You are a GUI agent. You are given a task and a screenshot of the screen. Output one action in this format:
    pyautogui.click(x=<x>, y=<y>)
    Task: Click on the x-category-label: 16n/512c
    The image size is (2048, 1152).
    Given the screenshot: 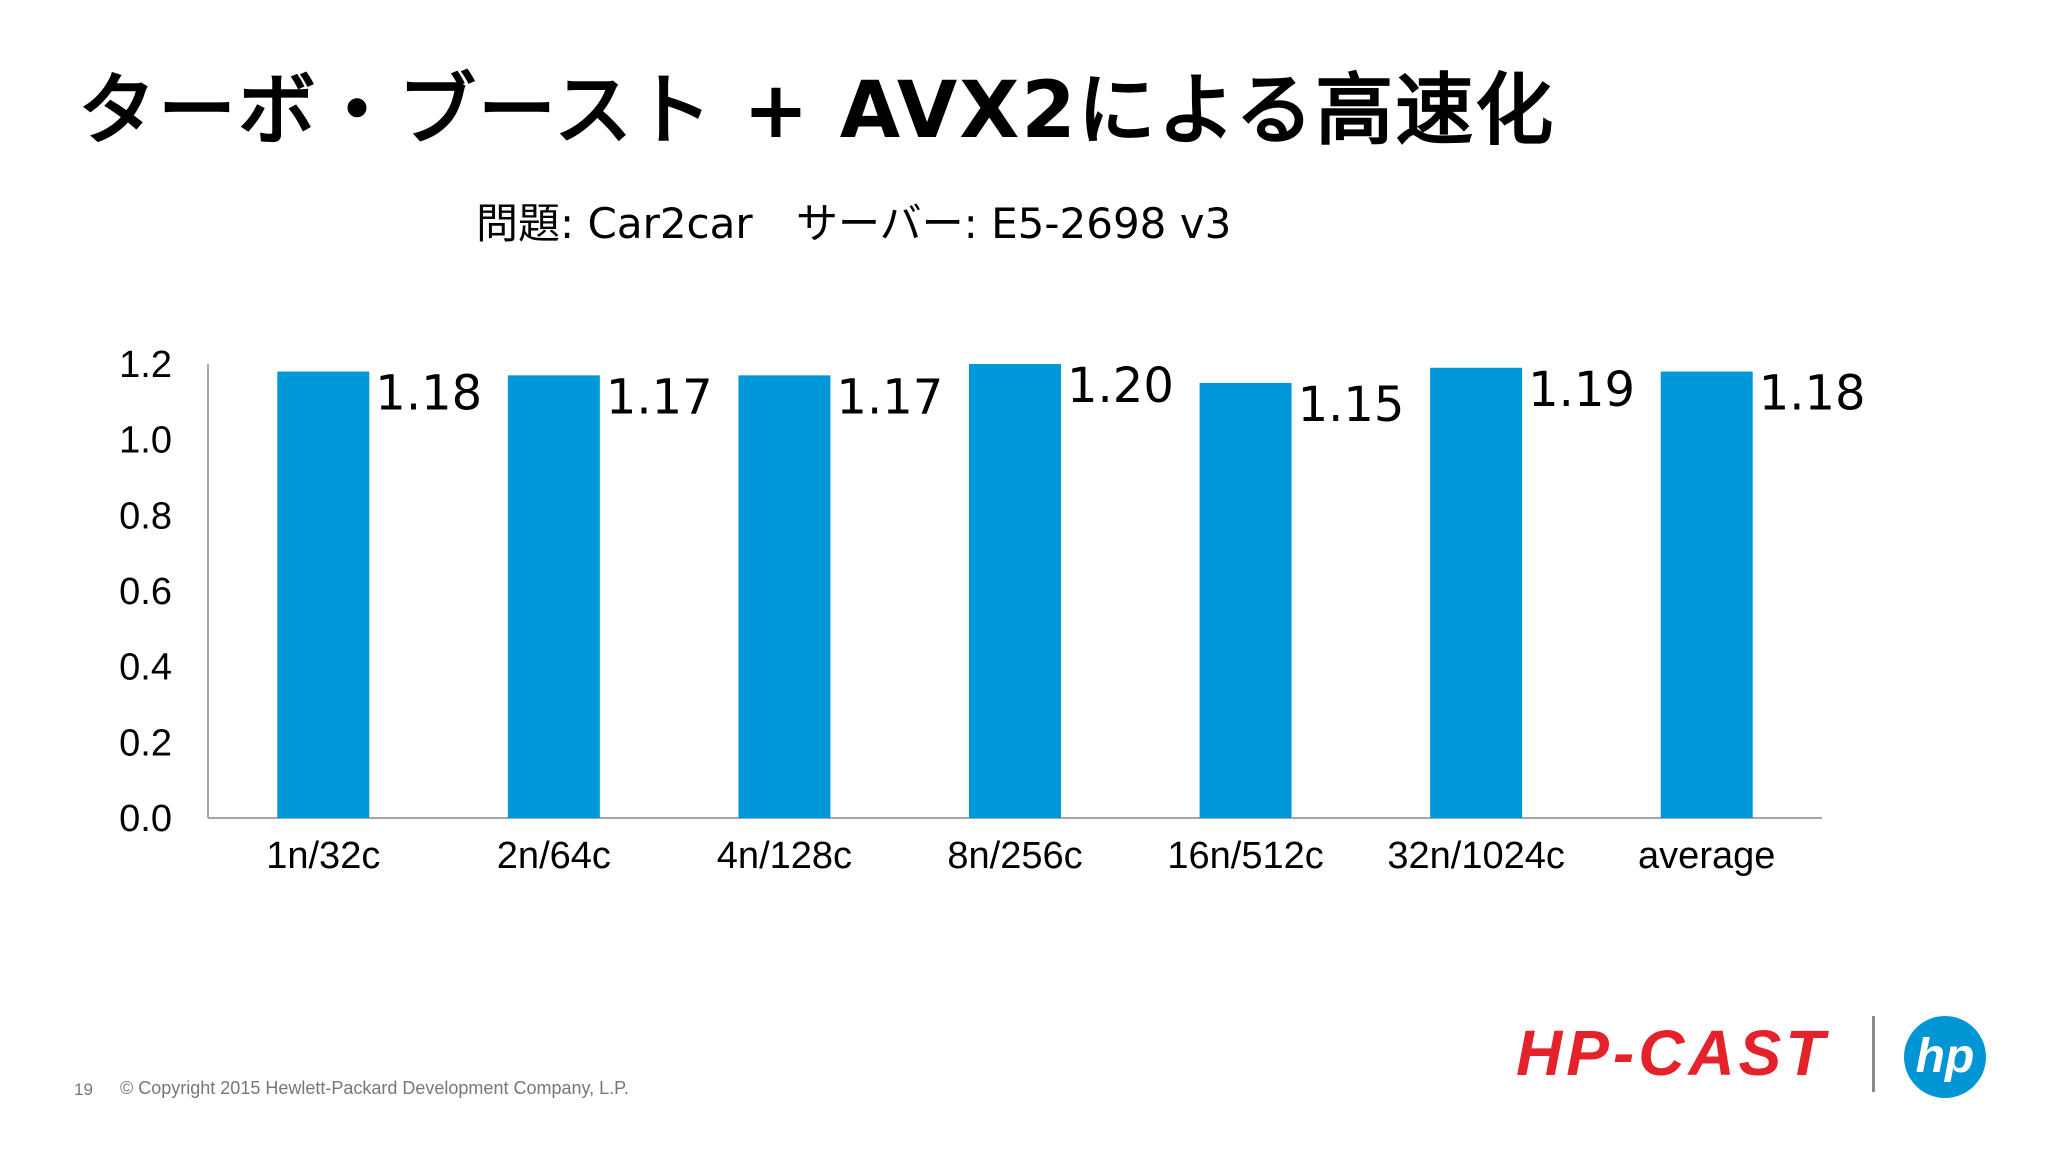 What is the action you would take?
    pyautogui.click(x=1245, y=856)
    